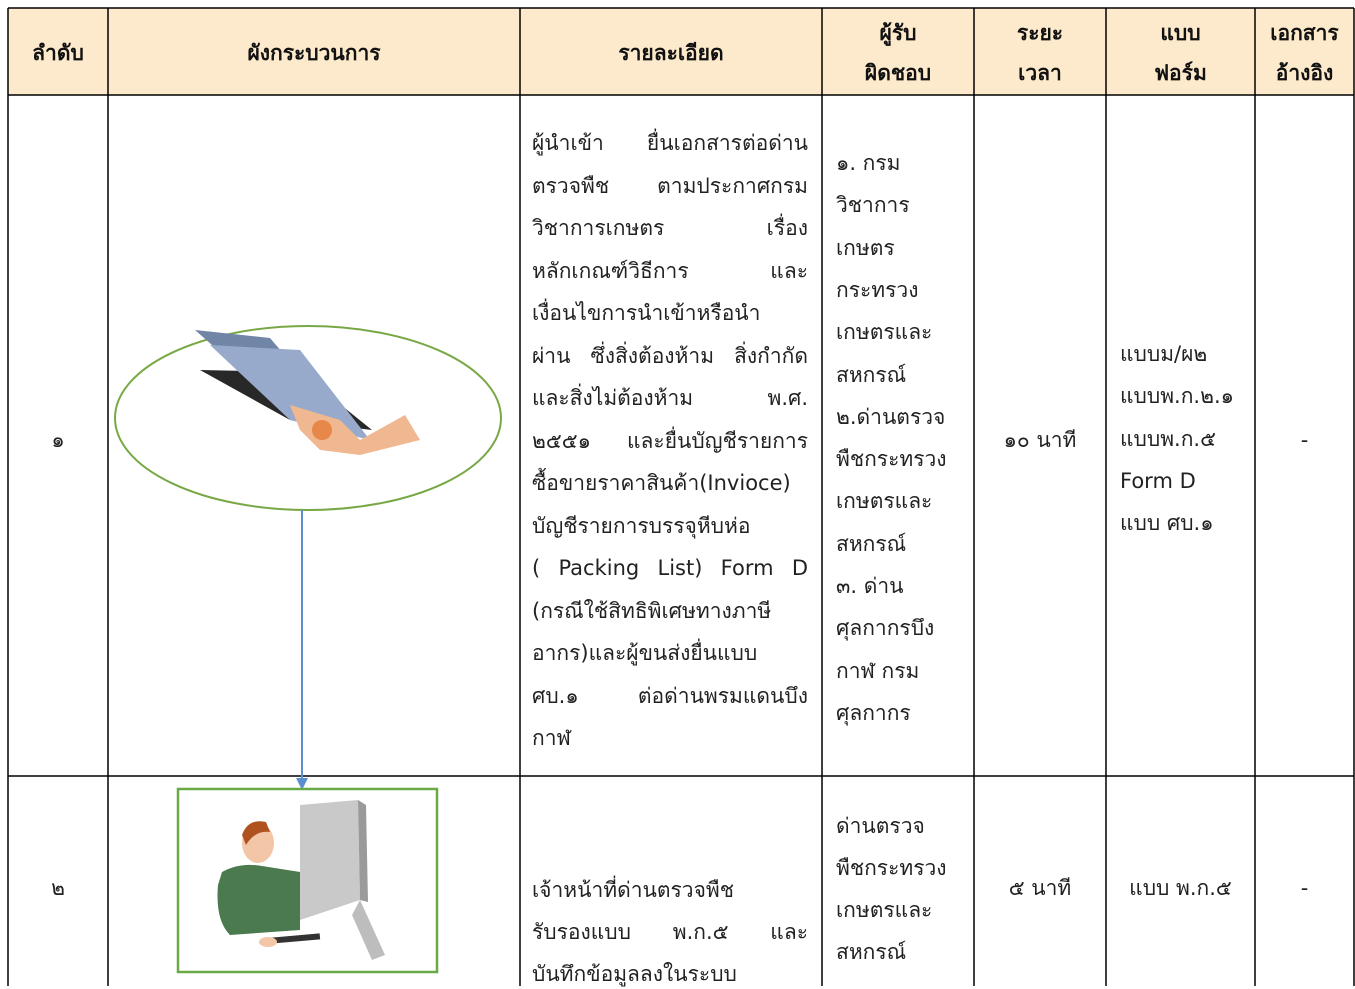 This screenshot has width=1355, height=989. Describe the element at coordinates (58, 888) in the screenshot. I see `row-number: ๒` at that location.